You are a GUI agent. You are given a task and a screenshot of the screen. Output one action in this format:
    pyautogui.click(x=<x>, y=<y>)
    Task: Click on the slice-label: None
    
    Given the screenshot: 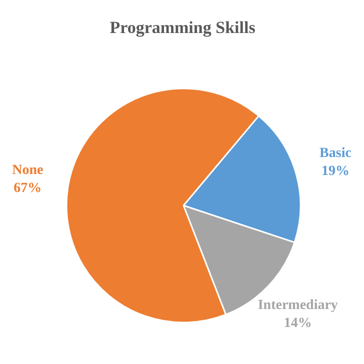 What is the action you would take?
    pyautogui.click(x=28, y=170)
    